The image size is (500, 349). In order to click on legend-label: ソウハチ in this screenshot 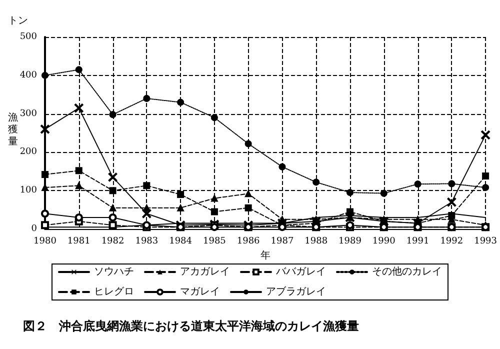, I will do `click(114, 272)`.